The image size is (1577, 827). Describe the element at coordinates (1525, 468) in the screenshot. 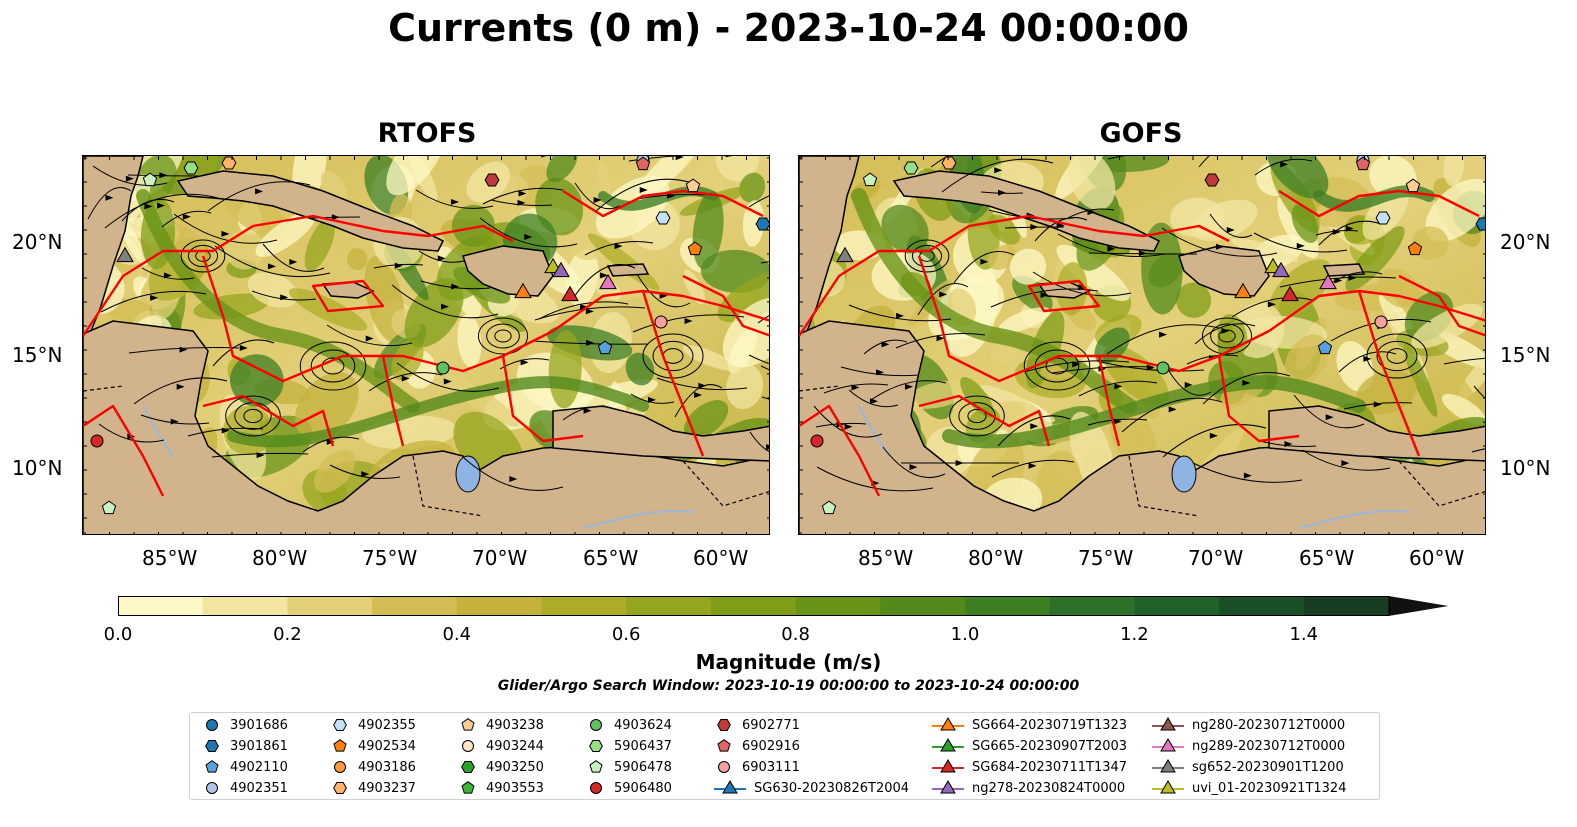

I see `lat-label-10n-right: 10°N` at that location.